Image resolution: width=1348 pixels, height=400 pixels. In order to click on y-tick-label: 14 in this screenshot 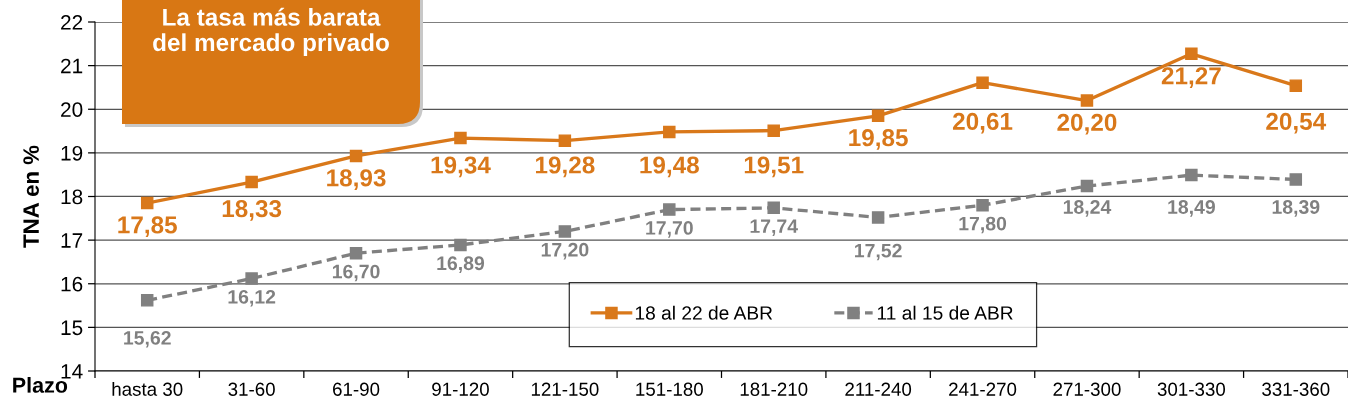, I will do `click(72, 371)`.